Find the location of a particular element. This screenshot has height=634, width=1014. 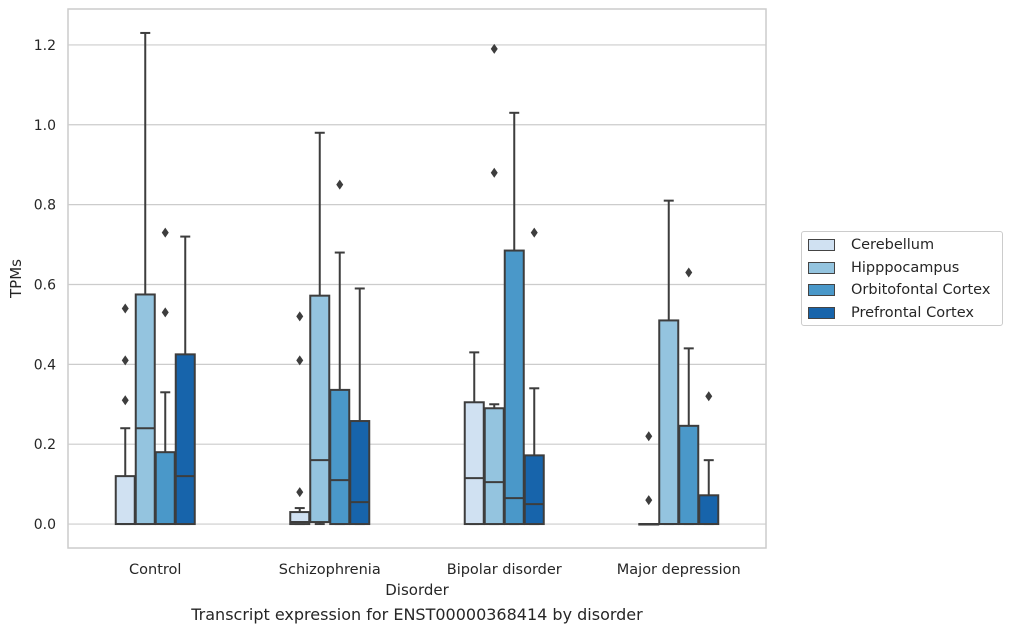

legend-swatch-cerebellum is located at coordinates (821, 245).